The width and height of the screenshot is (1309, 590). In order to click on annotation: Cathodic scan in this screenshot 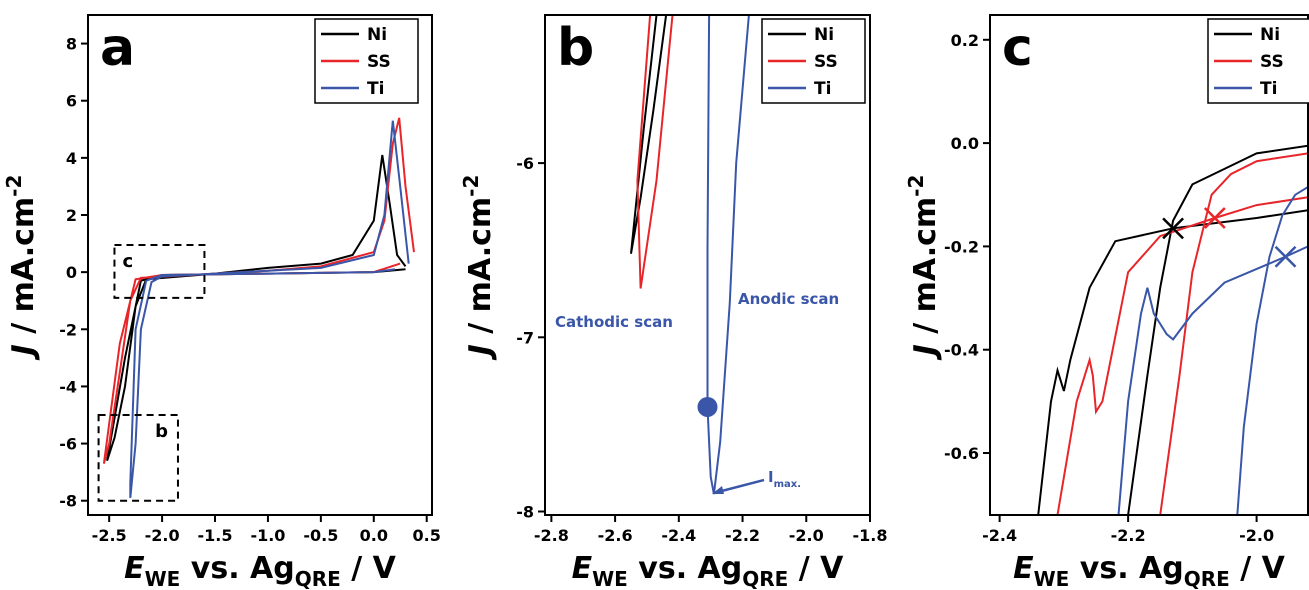, I will do `click(614, 322)`.